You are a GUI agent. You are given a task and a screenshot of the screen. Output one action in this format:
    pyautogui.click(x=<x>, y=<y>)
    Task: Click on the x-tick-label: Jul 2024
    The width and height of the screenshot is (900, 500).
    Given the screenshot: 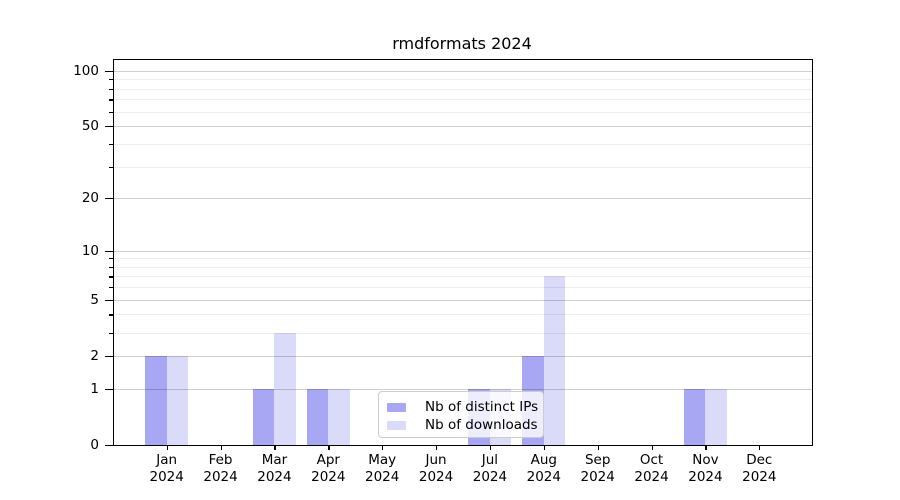 What is the action you would take?
    pyautogui.click(x=490, y=469)
    